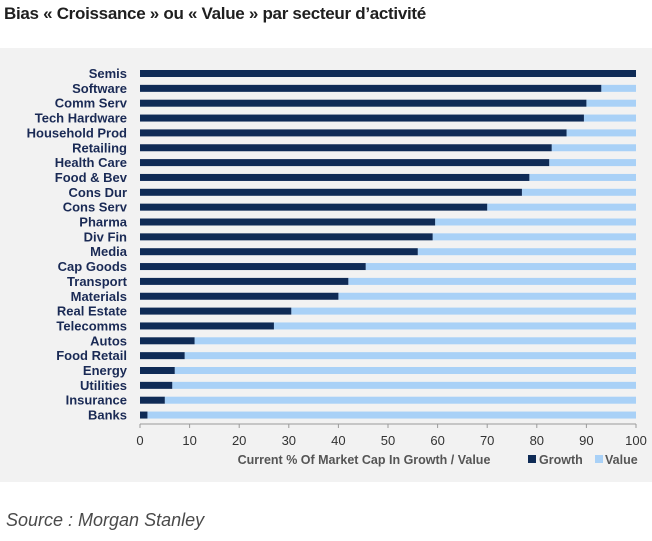 The image size is (652, 541). I want to click on legend-label-value: Value, so click(621, 460).